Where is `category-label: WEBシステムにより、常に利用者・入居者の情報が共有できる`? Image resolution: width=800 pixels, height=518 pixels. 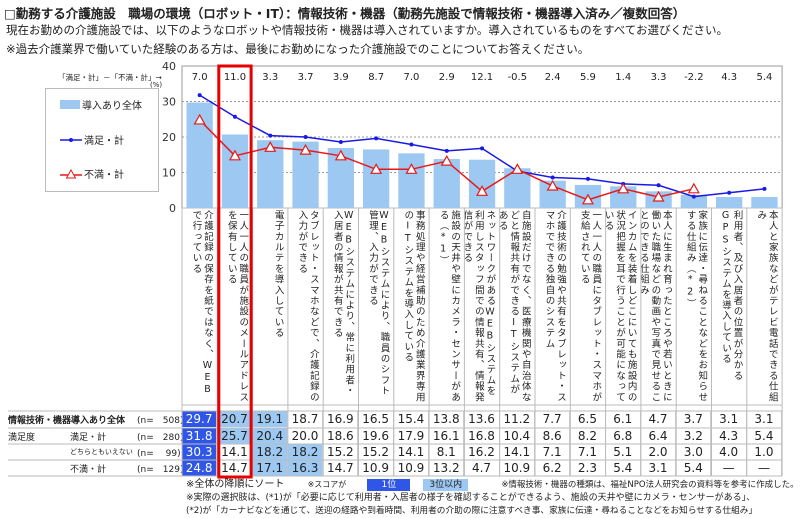 category-label: WEBシステムにより、常に利用者・入居者の情報が共有できる is located at coordinates (343, 303).